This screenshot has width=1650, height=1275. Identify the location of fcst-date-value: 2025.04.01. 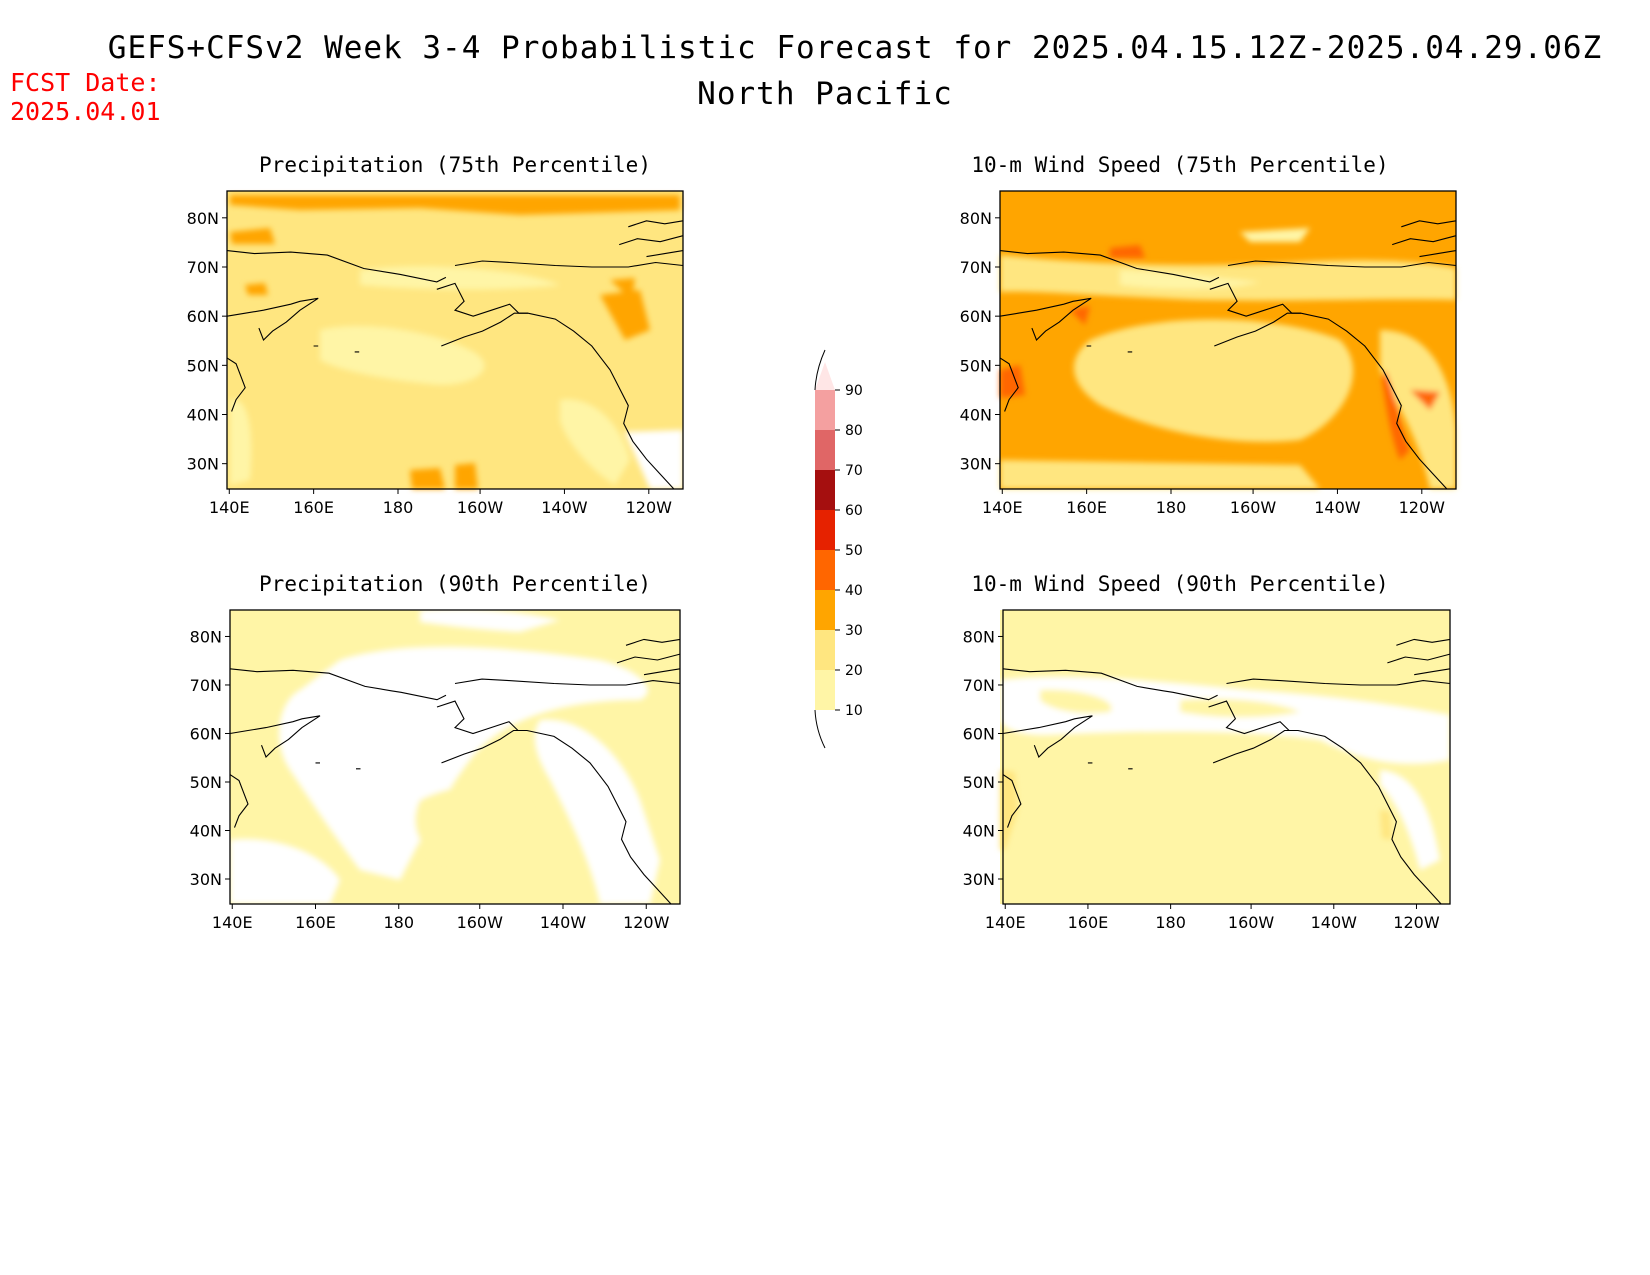
(85, 111).